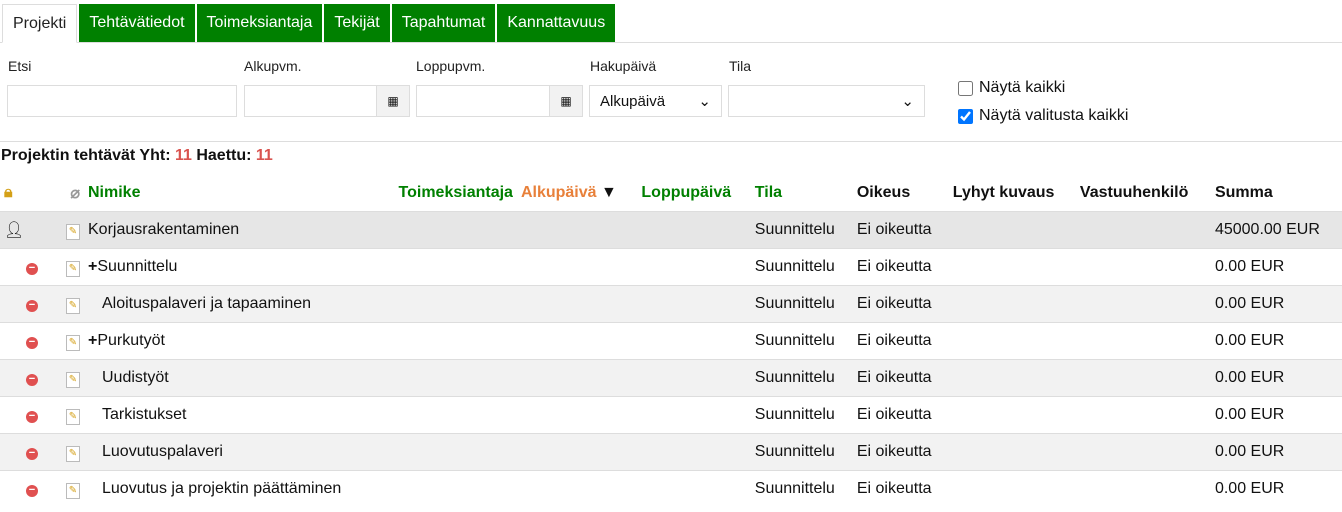  What do you see at coordinates (671, 158) in the screenshot?
I see `task-count: Projektin tehtävät Yht: 11 Haettu: 11` at bounding box center [671, 158].